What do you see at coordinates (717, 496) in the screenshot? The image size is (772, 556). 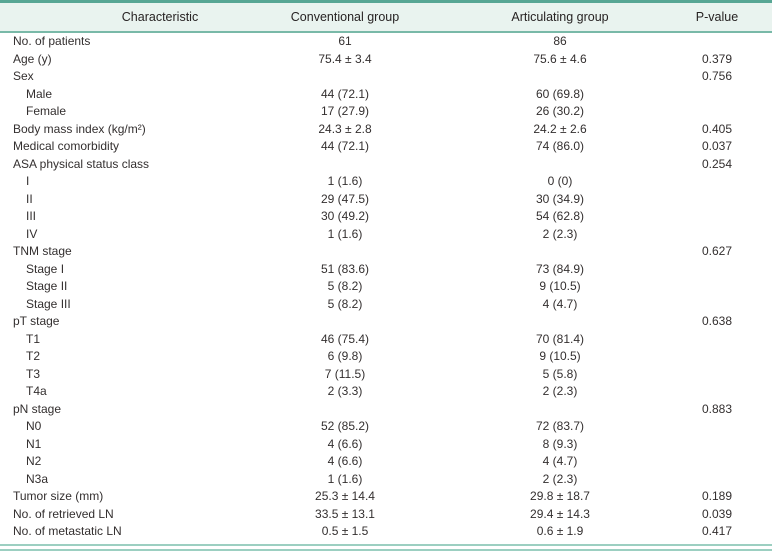 I see `p-value: 0.189` at bounding box center [717, 496].